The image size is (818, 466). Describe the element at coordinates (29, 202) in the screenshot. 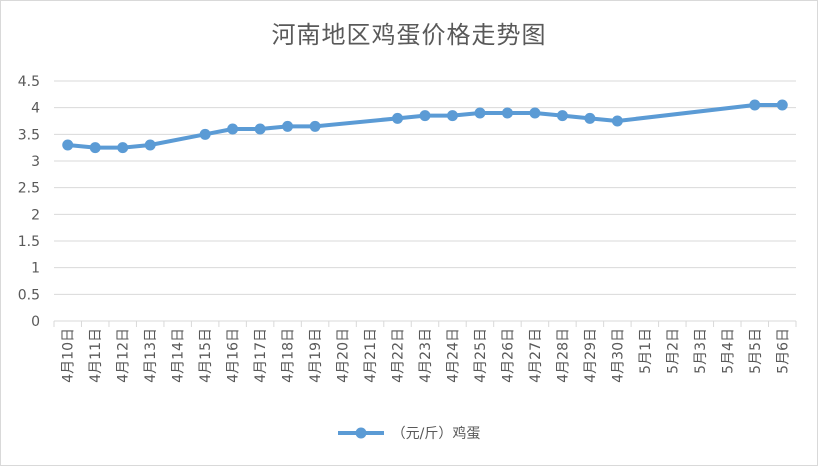

I see `y-axis-ticks: 0 0.5 1 1.5 2 2.5 3 3.5 4 4.5` at that location.